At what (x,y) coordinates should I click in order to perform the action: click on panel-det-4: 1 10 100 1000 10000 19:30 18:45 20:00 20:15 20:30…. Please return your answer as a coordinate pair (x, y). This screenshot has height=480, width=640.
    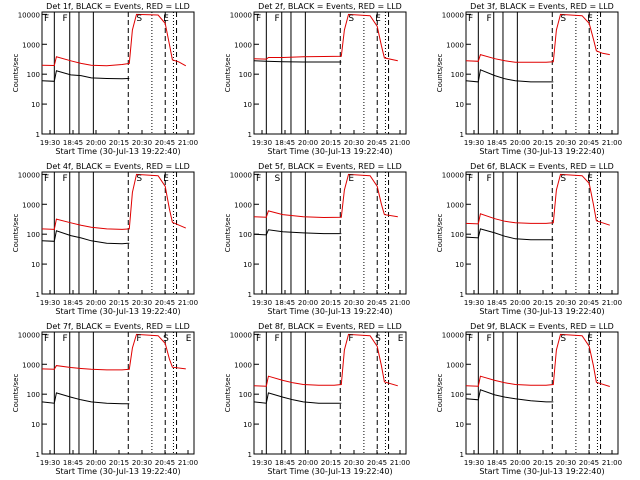
    Looking at the image, I should click on (105, 239).